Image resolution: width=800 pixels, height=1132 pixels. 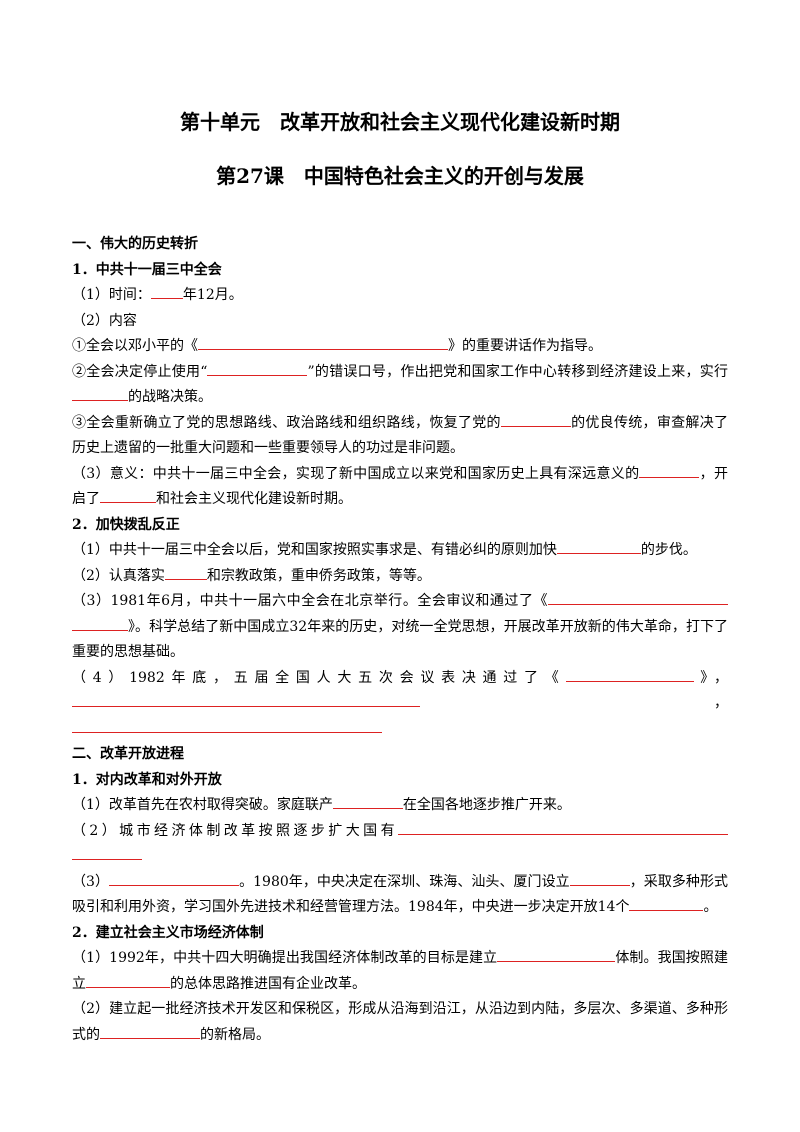 I want to click on paragraph: （2）内容, so click(x=400, y=322).